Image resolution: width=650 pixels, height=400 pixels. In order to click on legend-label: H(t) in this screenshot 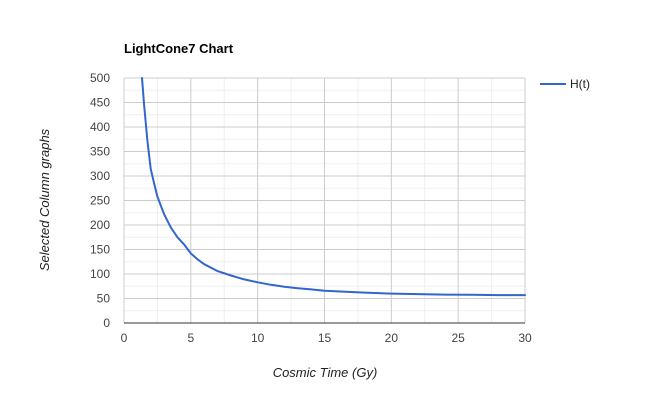, I will do `click(580, 84)`.